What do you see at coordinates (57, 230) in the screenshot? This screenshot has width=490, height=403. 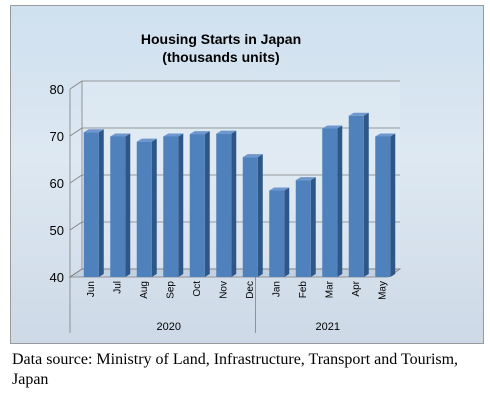 I see `y-tick-label: 50` at bounding box center [57, 230].